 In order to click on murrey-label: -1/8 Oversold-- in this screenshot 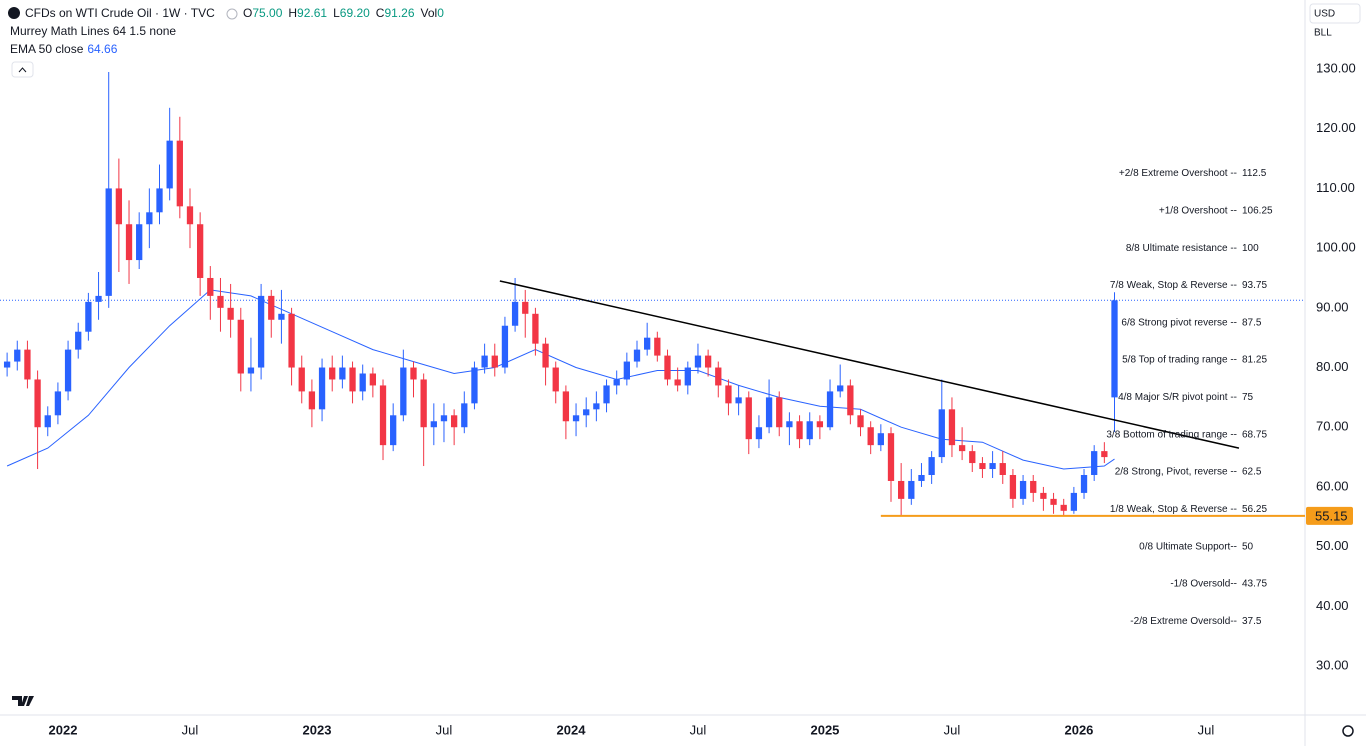, I will do `click(1203, 584)`.